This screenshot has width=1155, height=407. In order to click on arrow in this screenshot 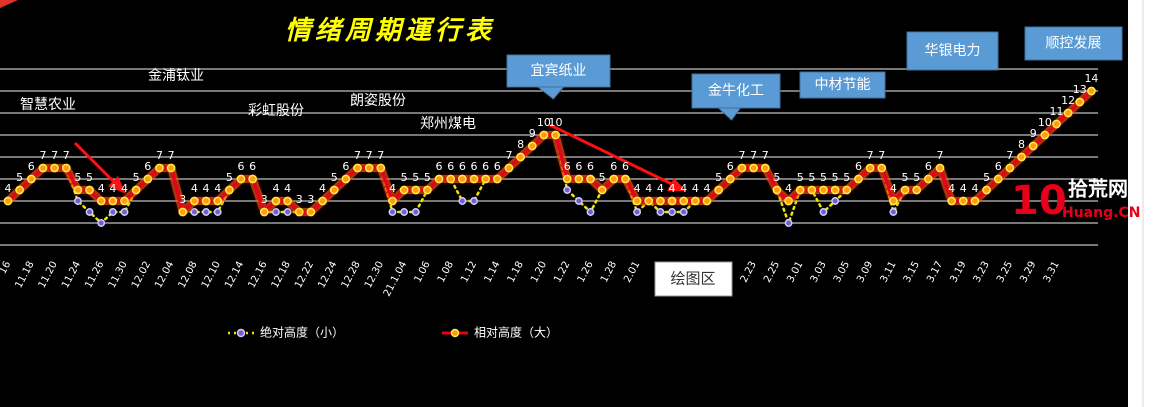, I will do `click(613, 155)`.